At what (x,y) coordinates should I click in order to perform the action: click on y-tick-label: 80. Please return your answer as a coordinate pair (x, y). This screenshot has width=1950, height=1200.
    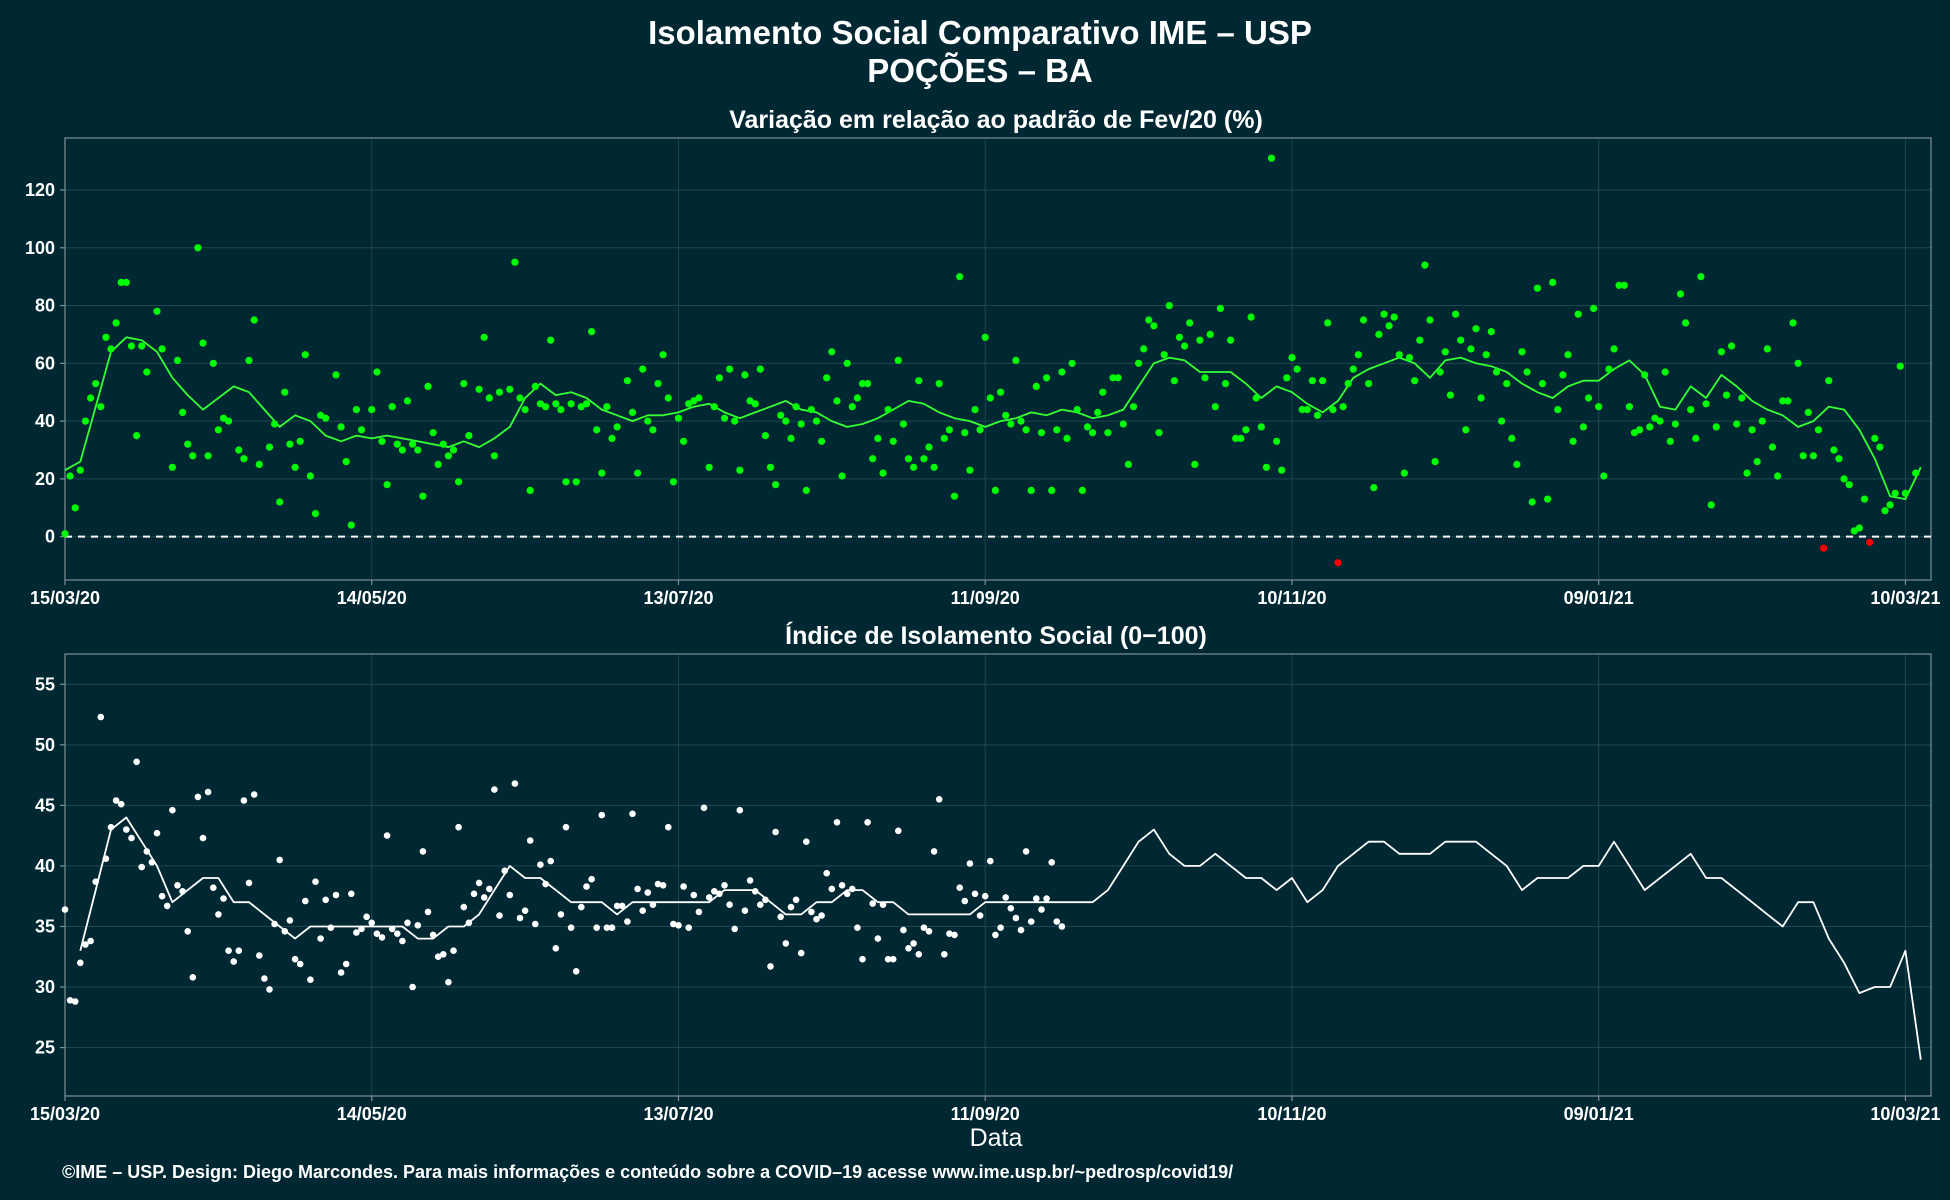
    Looking at the image, I should click on (45, 306).